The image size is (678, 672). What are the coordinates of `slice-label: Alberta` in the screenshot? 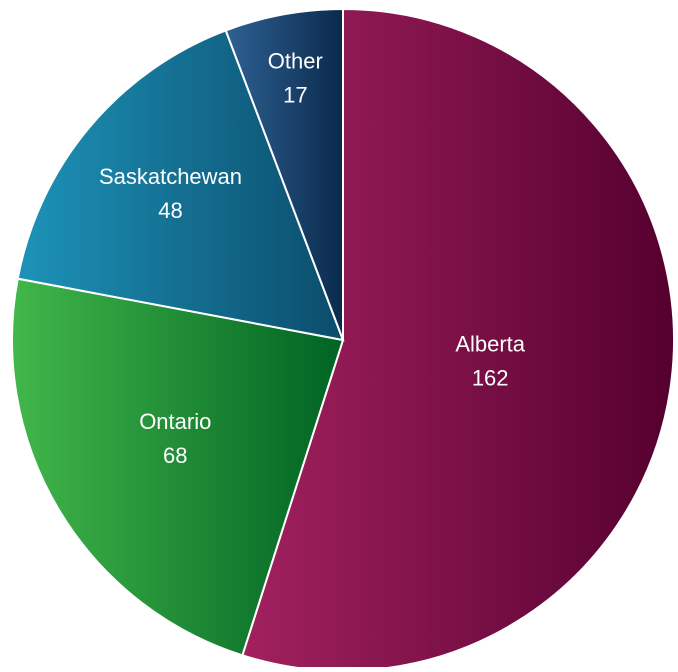 It's located at (490, 344).